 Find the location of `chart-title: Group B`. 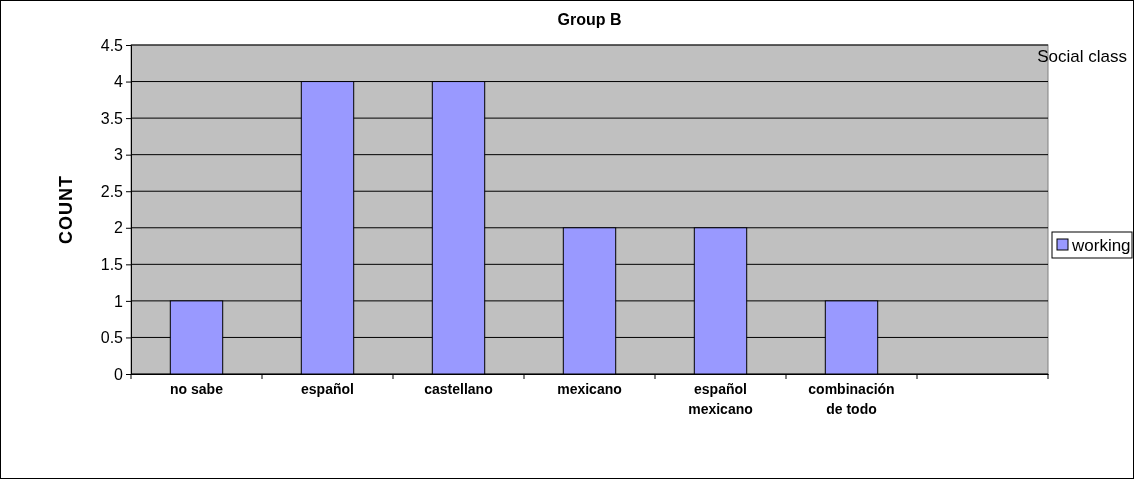

chart-title: Group B is located at coordinates (589, 19).